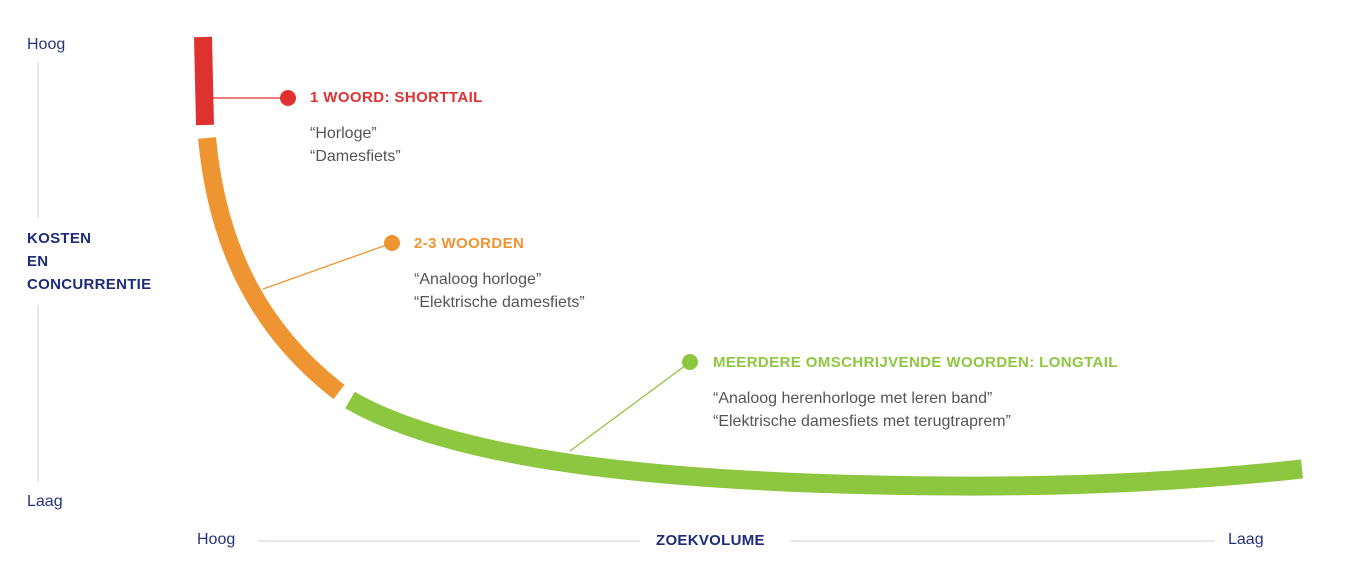 The image size is (1360, 582). What do you see at coordinates (690, 362) in the screenshot?
I see `marker-dot-longtail` at bounding box center [690, 362].